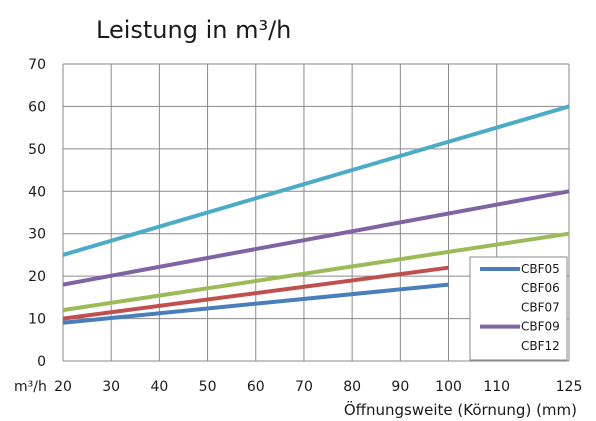 This screenshot has width=596, height=421. What do you see at coordinates (41, 362) in the screenshot?
I see `y-tick-label: 0` at bounding box center [41, 362].